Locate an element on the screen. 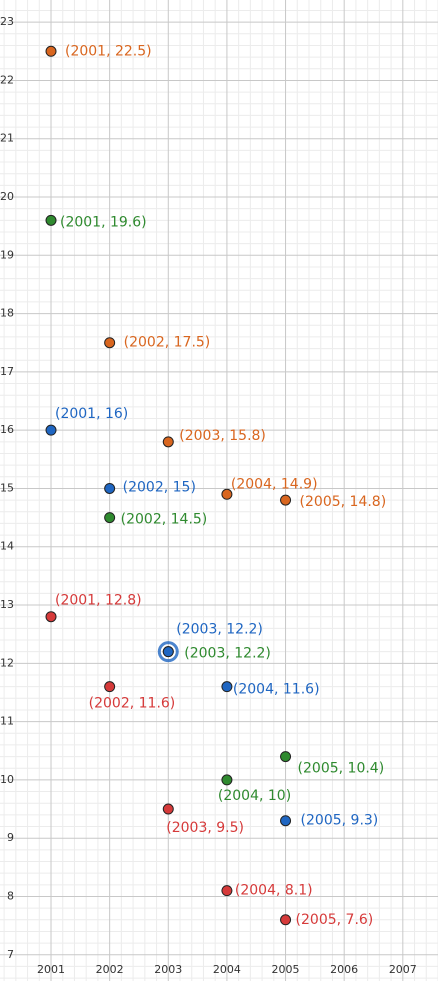  y-tick-label: 21 is located at coordinates (7, 138).